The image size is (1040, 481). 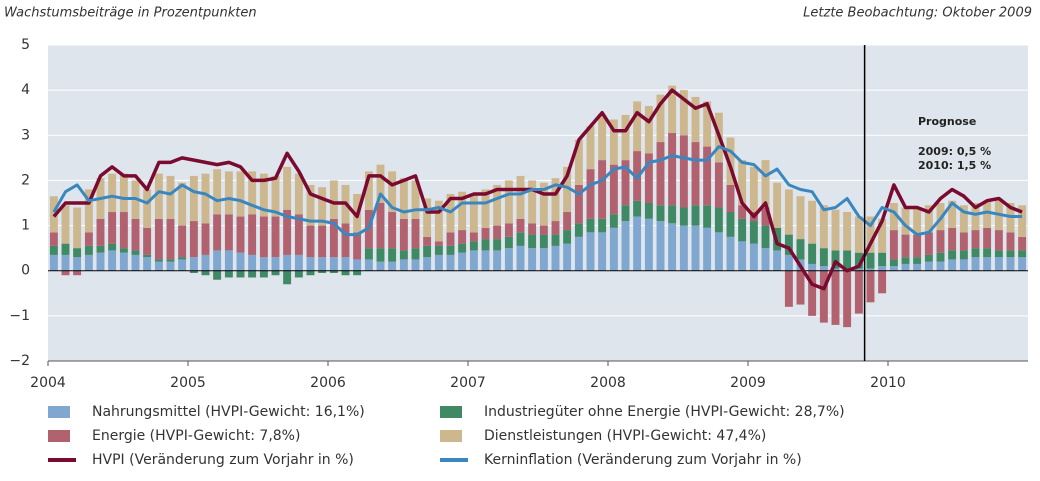 What do you see at coordinates (130, 13) in the screenshot?
I see `subtitle: Wachstumsbeiträge in Prozentpunkten` at bounding box center [130, 13].